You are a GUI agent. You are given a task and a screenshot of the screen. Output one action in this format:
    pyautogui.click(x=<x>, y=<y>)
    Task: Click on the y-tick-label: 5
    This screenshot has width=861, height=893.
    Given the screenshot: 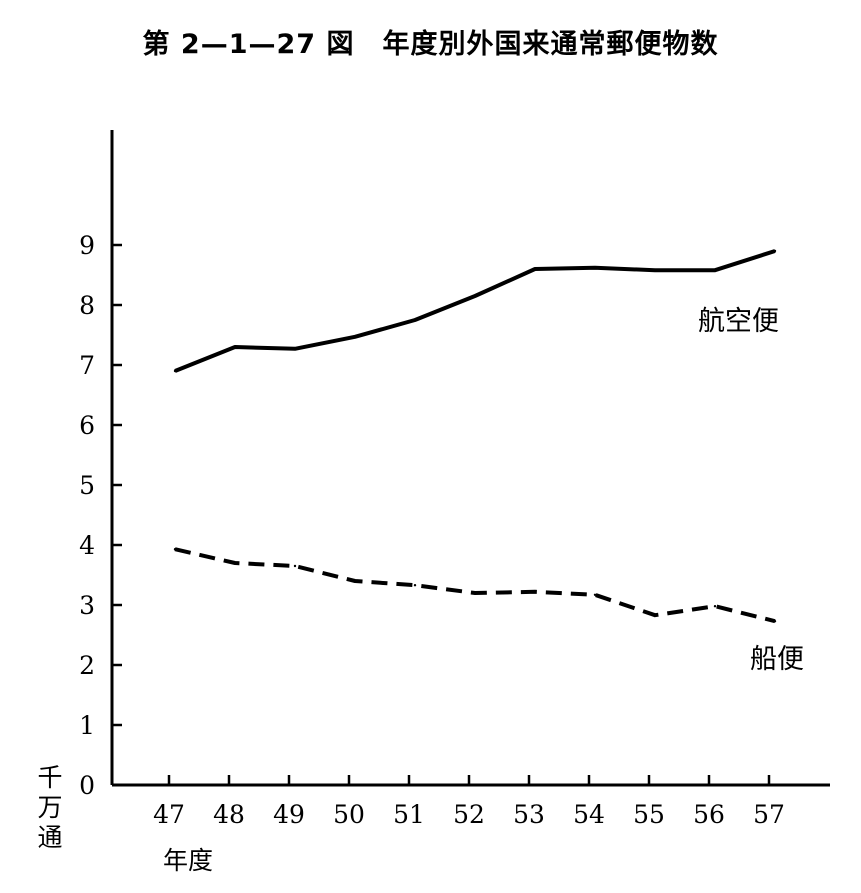 What is the action you would take?
    pyautogui.click(x=87, y=485)
    